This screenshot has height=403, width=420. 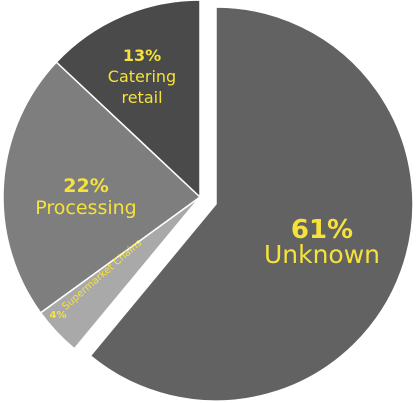 What do you see at coordinates (322, 230) in the screenshot?
I see `slice-percent-label-unknown: 61%` at bounding box center [322, 230].